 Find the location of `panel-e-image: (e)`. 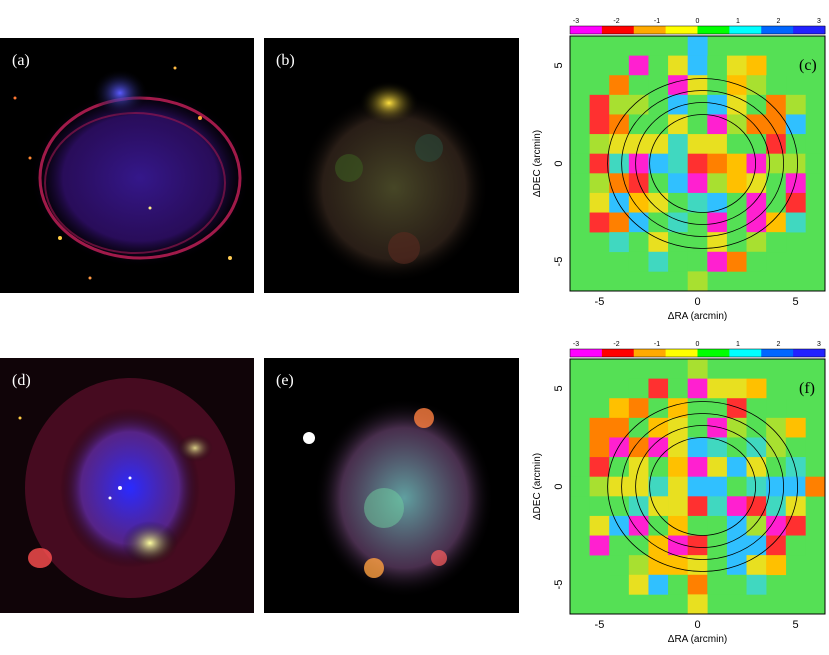

panel-e-image: (e) is located at coordinates (391, 485).